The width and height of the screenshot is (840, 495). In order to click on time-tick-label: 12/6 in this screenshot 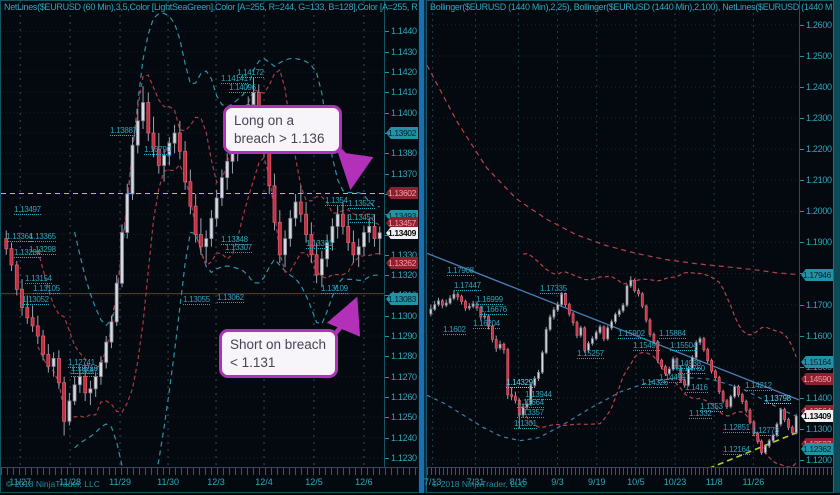, I will do `click(364, 482)`.